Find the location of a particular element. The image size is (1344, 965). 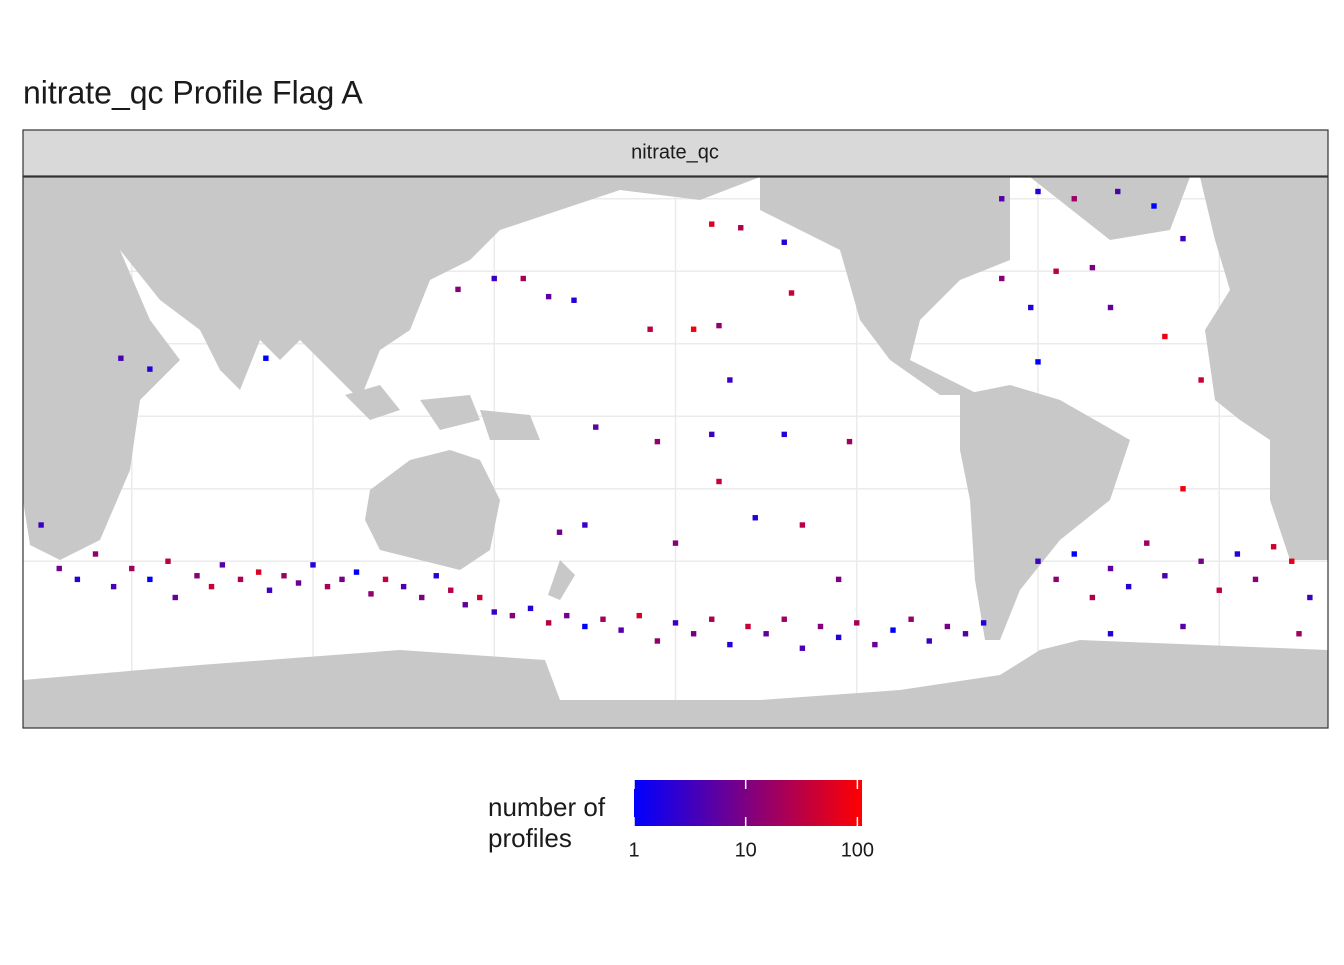

colorbar-tick-label: 10 is located at coordinates (746, 850).